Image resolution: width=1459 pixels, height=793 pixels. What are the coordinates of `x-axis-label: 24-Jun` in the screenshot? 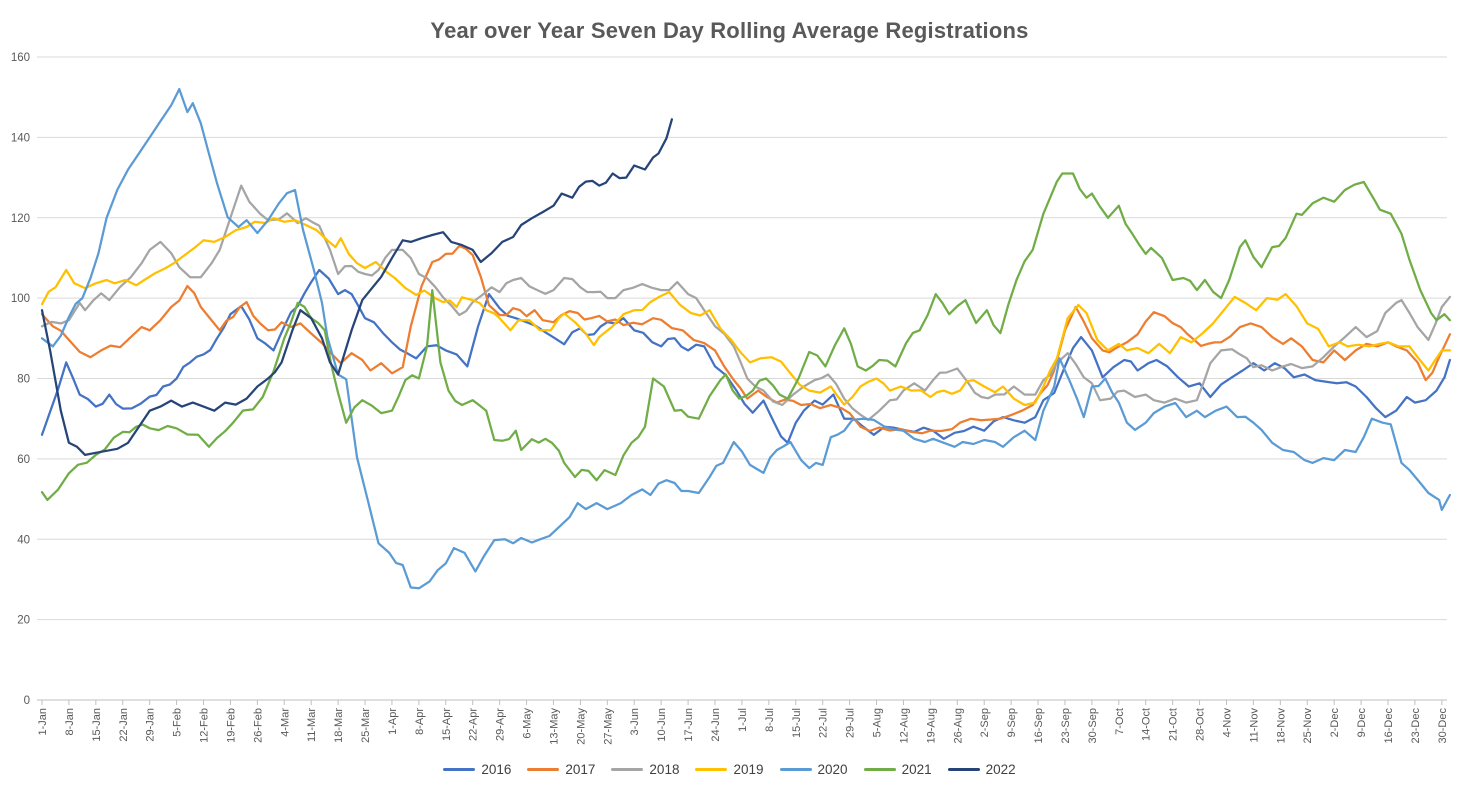 It's located at (716, 725).